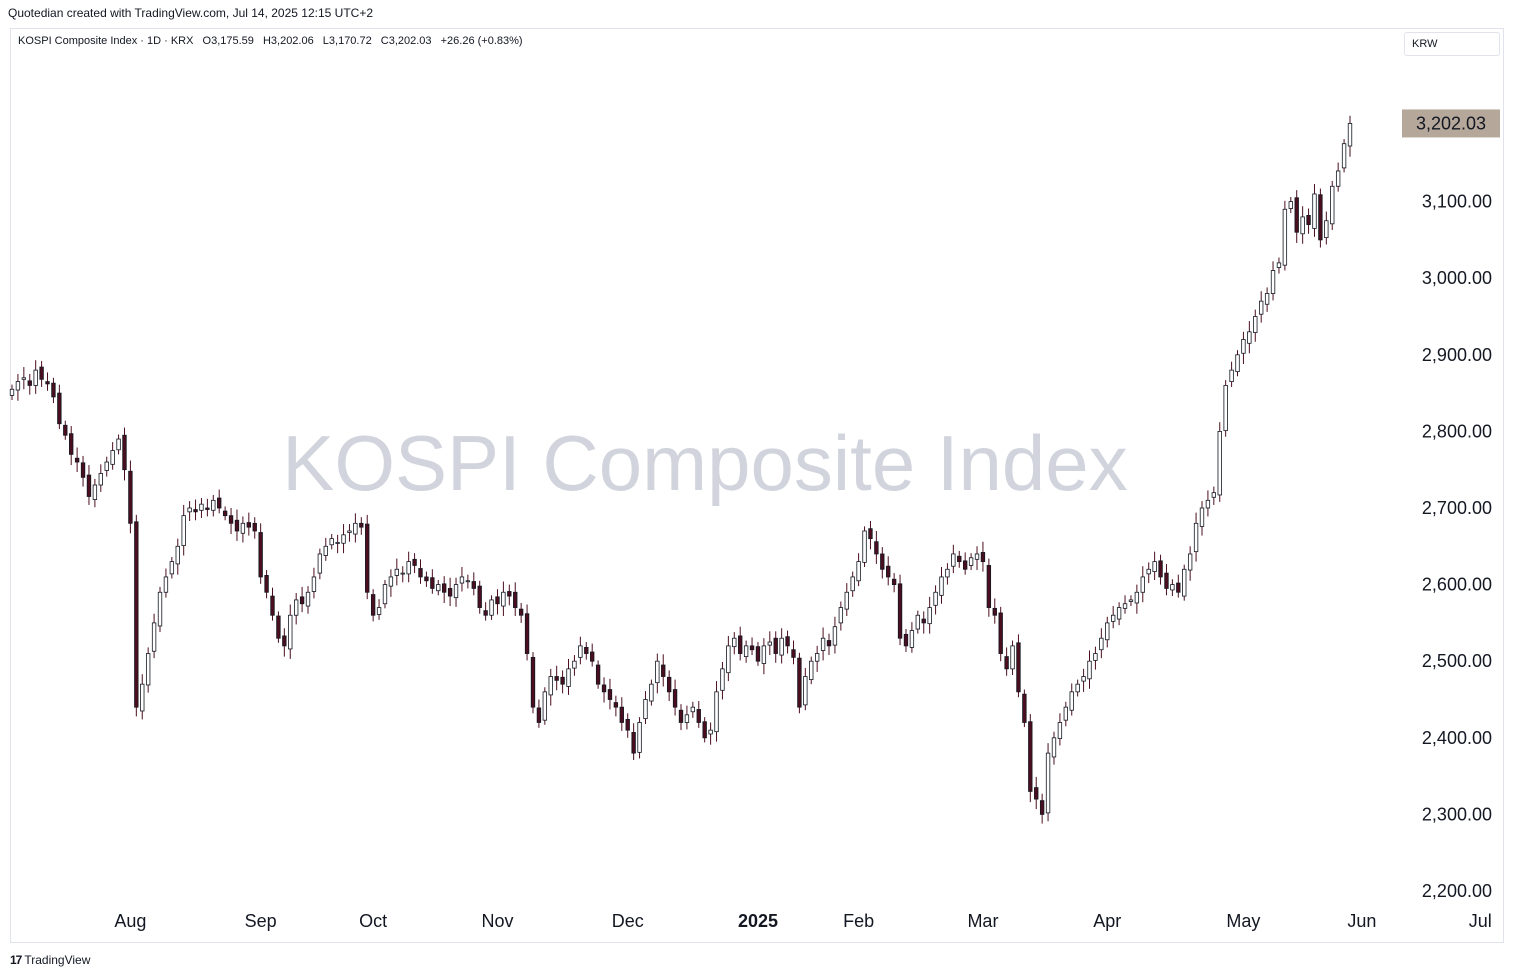 The height and width of the screenshot is (979, 1515). What do you see at coordinates (1480, 921) in the screenshot?
I see `time-tick-label: Jul` at bounding box center [1480, 921].